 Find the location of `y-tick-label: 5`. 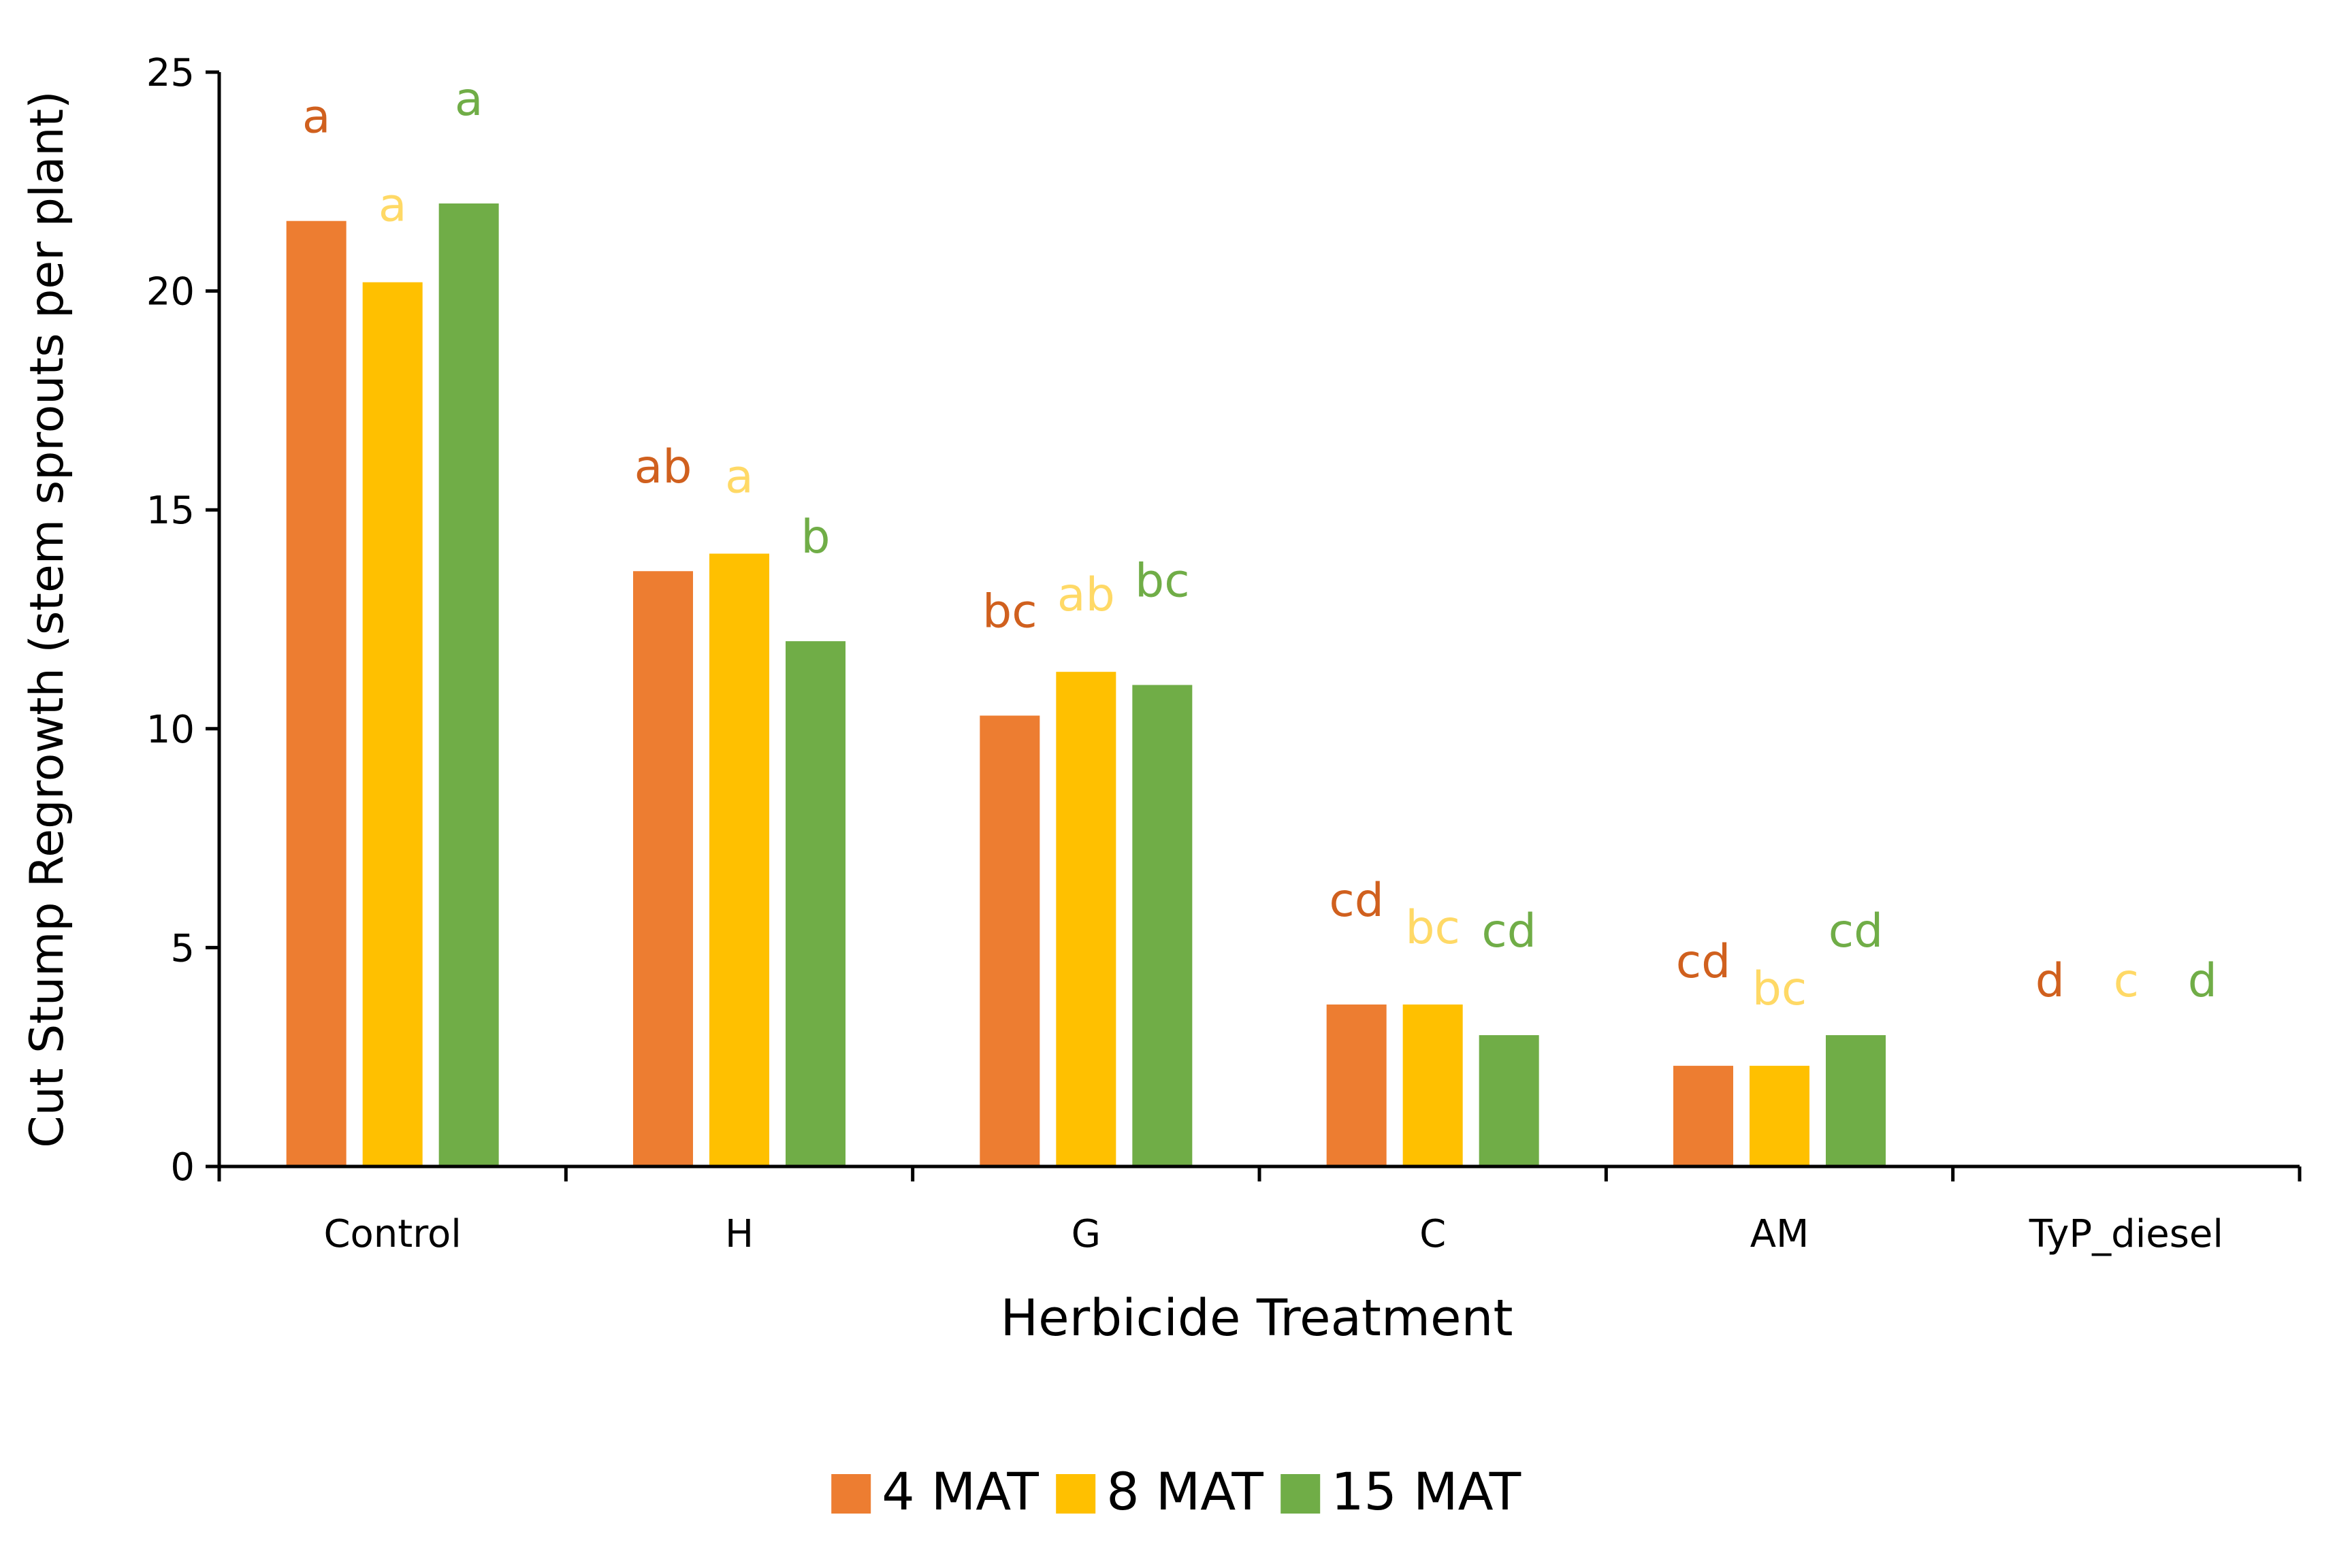

y-tick-label: 5 is located at coordinates (182, 948).